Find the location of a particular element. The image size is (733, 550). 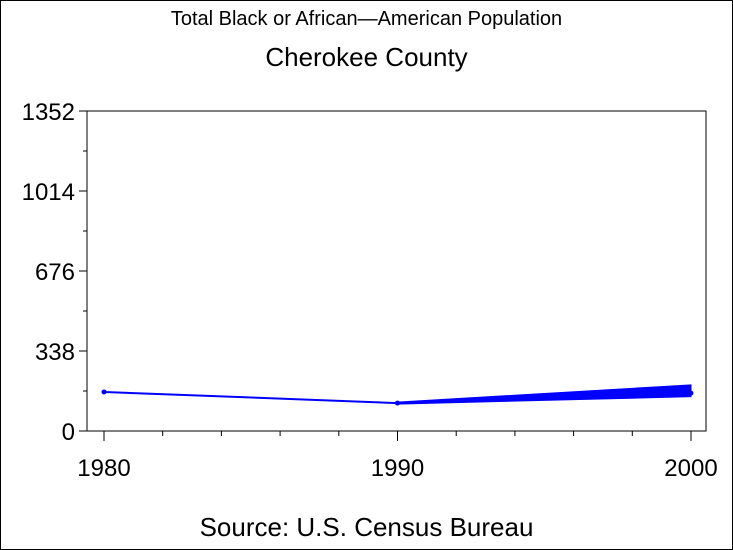

chart-subtitle: Cherokee County is located at coordinates (366, 57).